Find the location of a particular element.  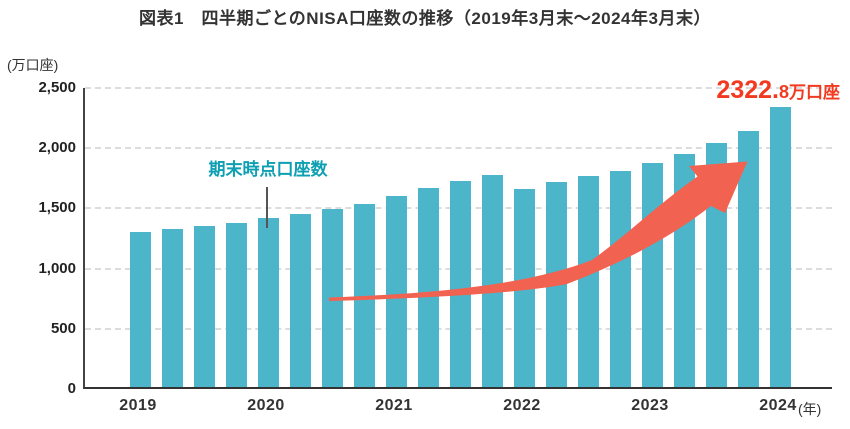

bar-2020/3 is located at coordinates (268, 302).